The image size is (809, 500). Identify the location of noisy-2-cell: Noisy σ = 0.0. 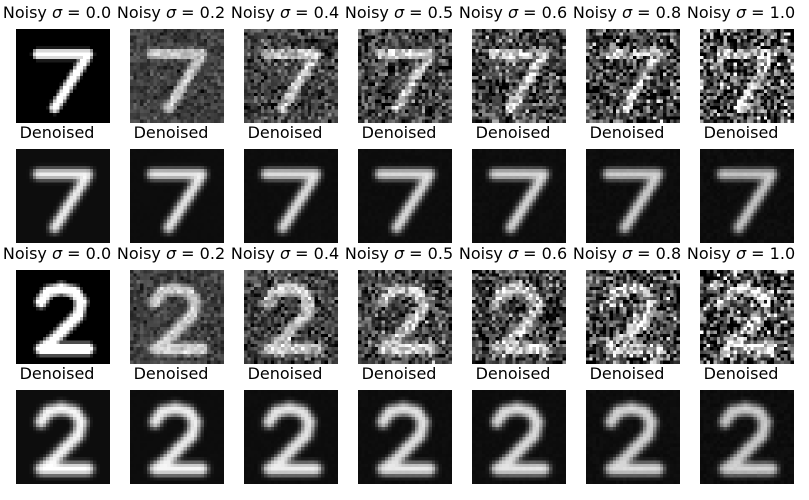
(57, 302).